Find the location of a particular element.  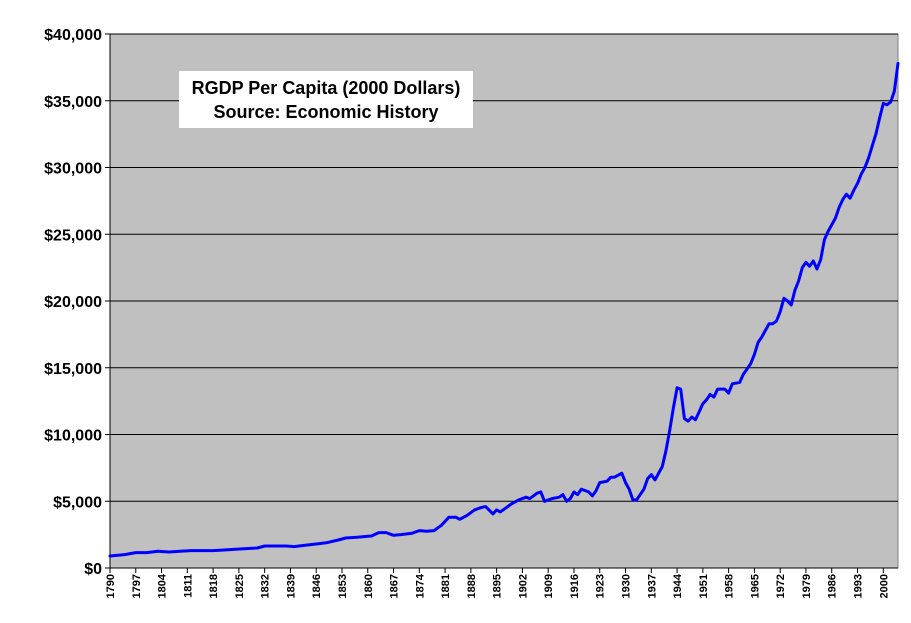

x-tick-label: 1958 is located at coordinates (730, 586).